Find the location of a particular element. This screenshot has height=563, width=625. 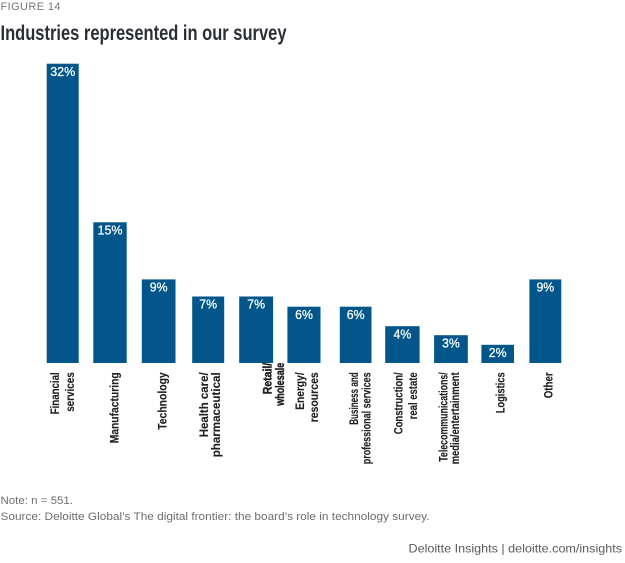

svg-text: Business and is located at coordinates (355, 398).